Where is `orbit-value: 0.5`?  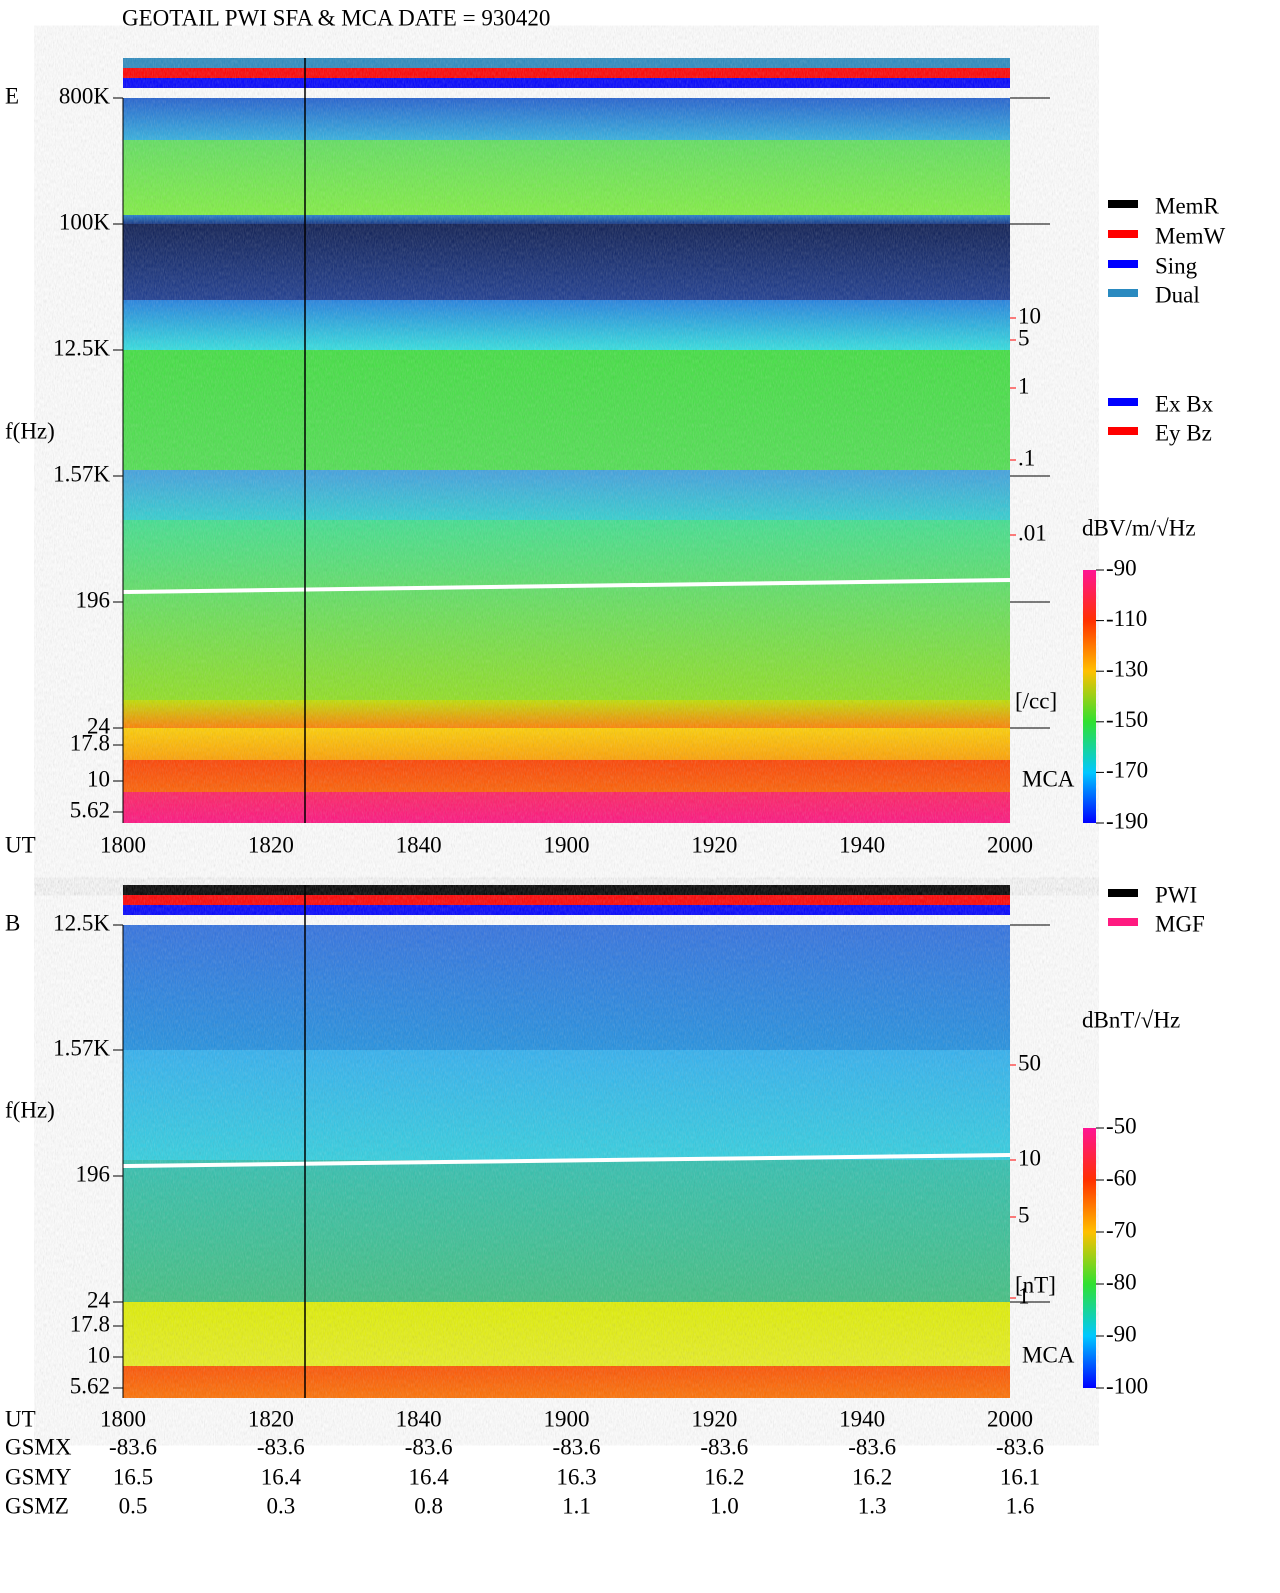 orbit-value: 0.5 is located at coordinates (133, 1505).